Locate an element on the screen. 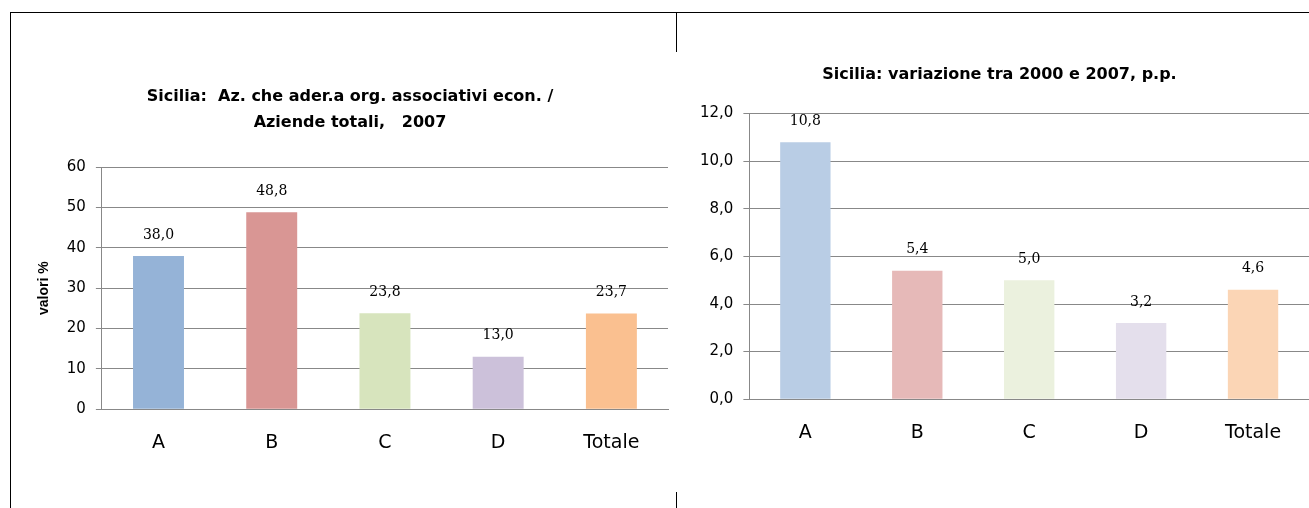  y-tick-label: 60 is located at coordinates (76, 166).